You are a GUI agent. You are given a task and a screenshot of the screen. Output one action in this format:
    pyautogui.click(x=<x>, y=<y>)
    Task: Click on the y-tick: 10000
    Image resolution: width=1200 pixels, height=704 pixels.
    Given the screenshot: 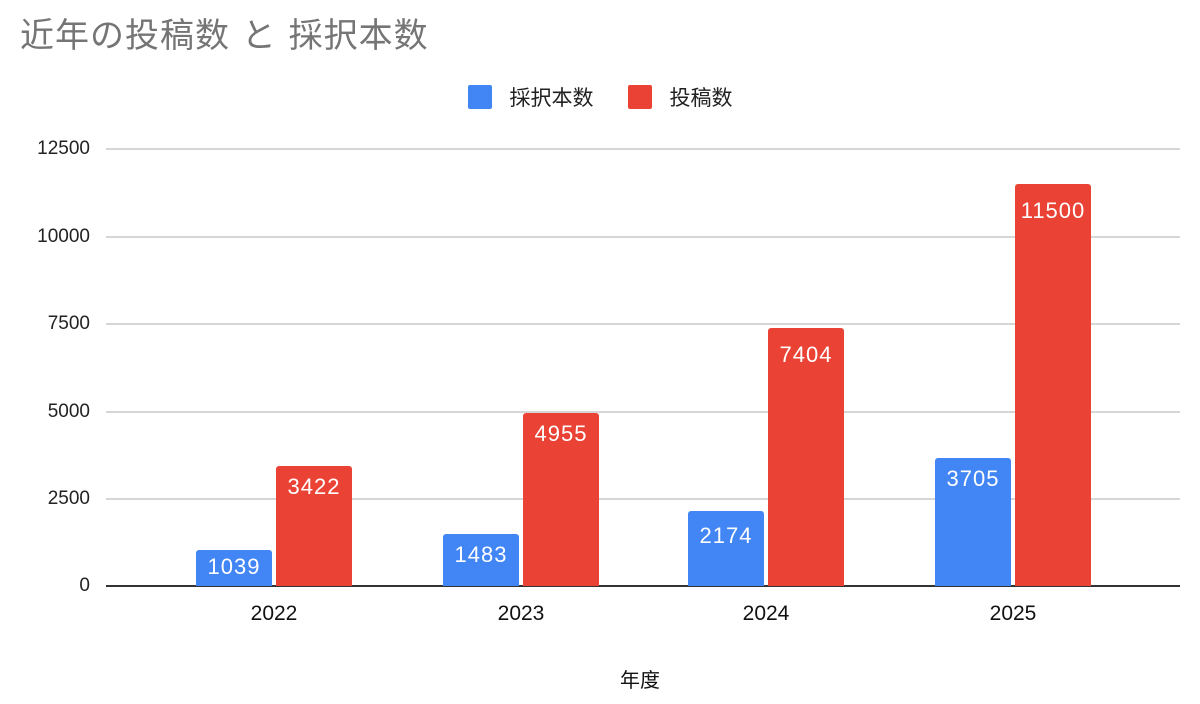 What is the action you would take?
    pyautogui.click(x=63, y=236)
    